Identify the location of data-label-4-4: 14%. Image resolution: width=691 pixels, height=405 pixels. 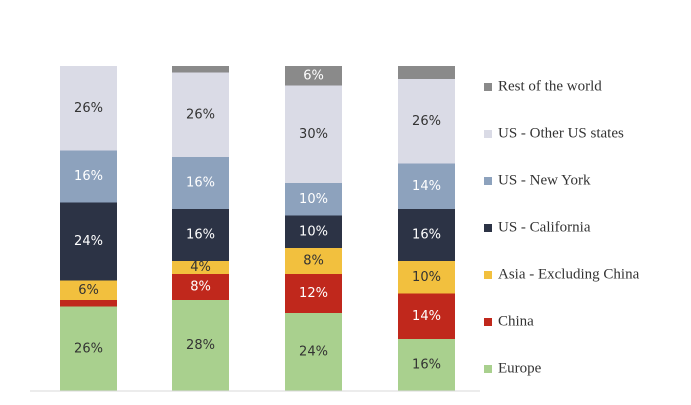
(426, 186).